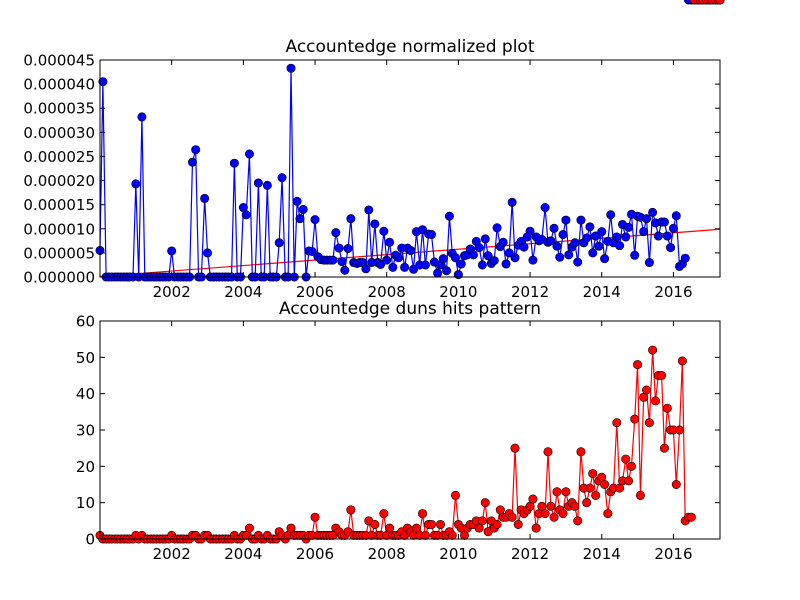  What do you see at coordinates (59, 133) in the screenshot?
I see `y-tick-label: 0.000030` at bounding box center [59, 133].